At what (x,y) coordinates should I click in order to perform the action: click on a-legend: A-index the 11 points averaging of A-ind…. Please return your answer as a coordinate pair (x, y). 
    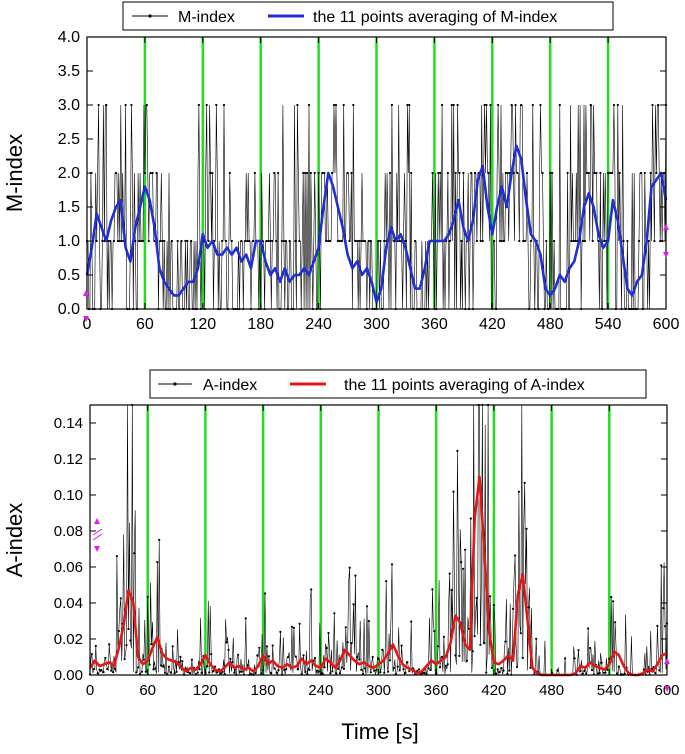
    Looking at the image, I should click on (398, 384).